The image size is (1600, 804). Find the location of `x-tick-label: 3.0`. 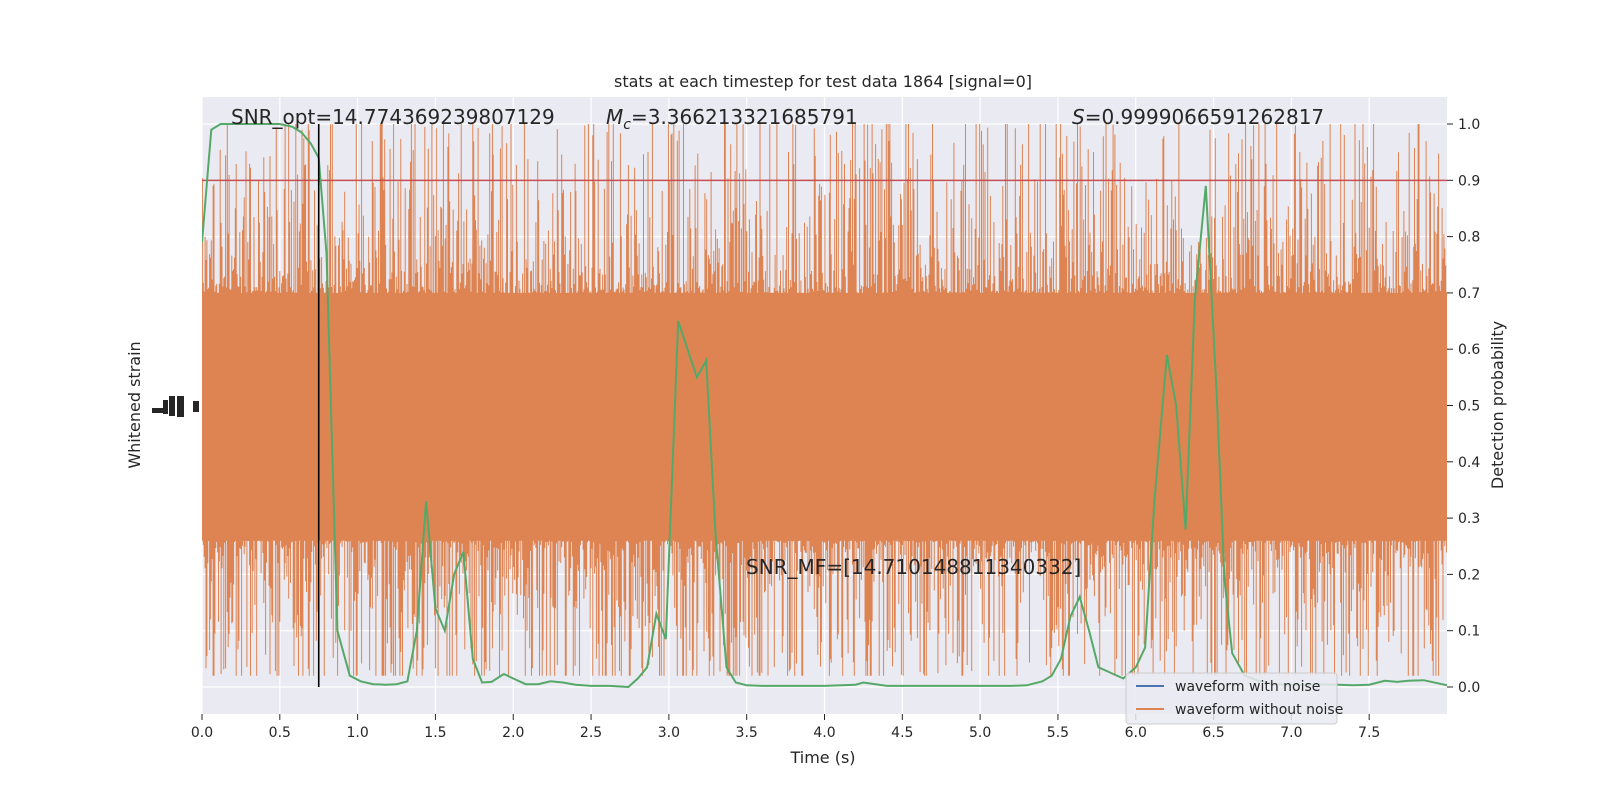

x-tick-label: 3.0 is located at coordinates (669, 733).